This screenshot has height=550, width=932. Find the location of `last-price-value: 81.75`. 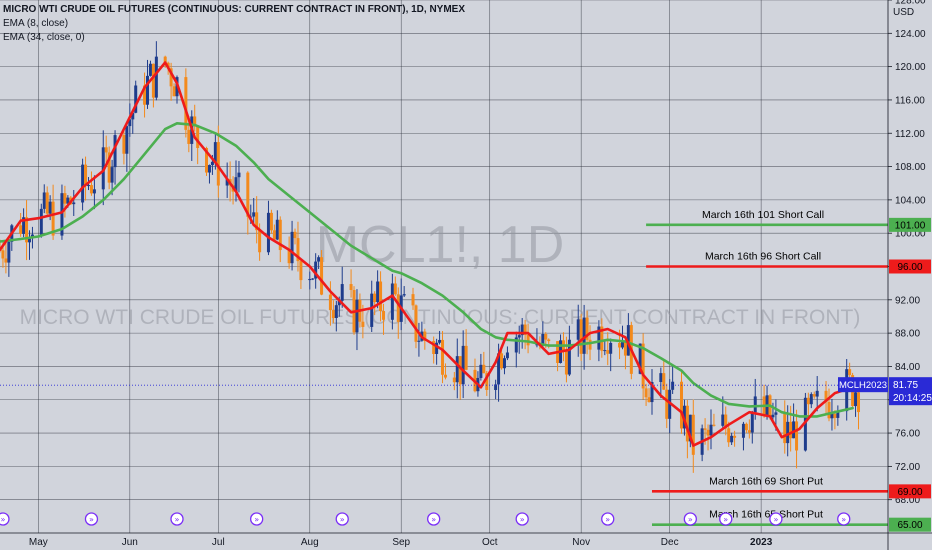

last-price-value: 81.75 is located at coordinates (905, 385).